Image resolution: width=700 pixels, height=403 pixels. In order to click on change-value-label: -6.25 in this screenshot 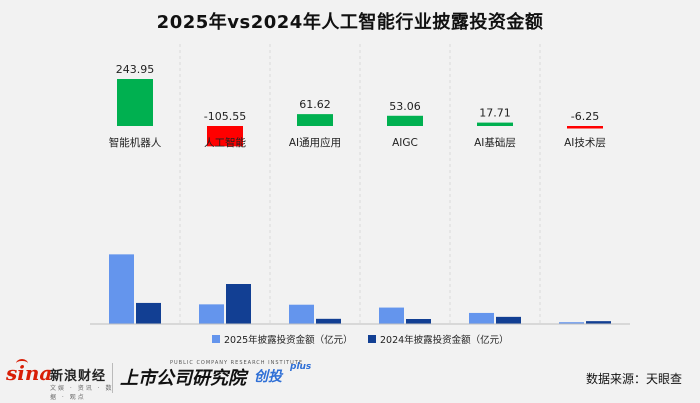, I will do `click(585, 116)`.